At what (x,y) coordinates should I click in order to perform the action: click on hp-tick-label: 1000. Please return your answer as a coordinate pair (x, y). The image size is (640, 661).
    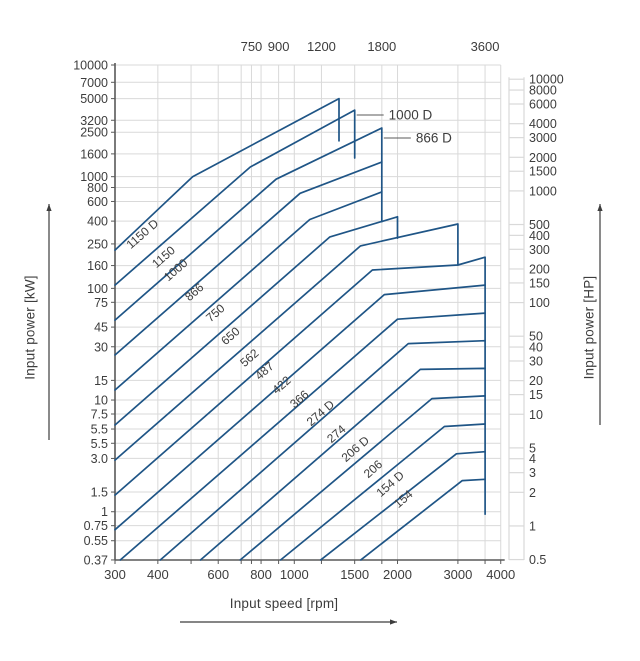
    Looking at the image, I should click on (543, 191).